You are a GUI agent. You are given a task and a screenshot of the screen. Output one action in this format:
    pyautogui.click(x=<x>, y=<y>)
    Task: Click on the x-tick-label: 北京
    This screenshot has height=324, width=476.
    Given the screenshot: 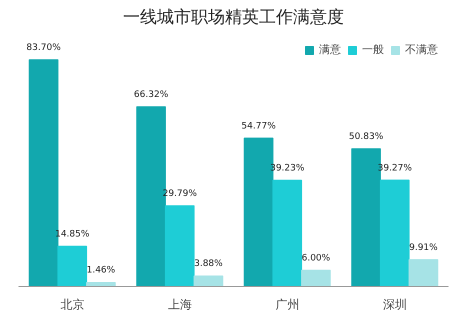 What is the action you would take?
    pyautogui.click(x=72, y=305)
    